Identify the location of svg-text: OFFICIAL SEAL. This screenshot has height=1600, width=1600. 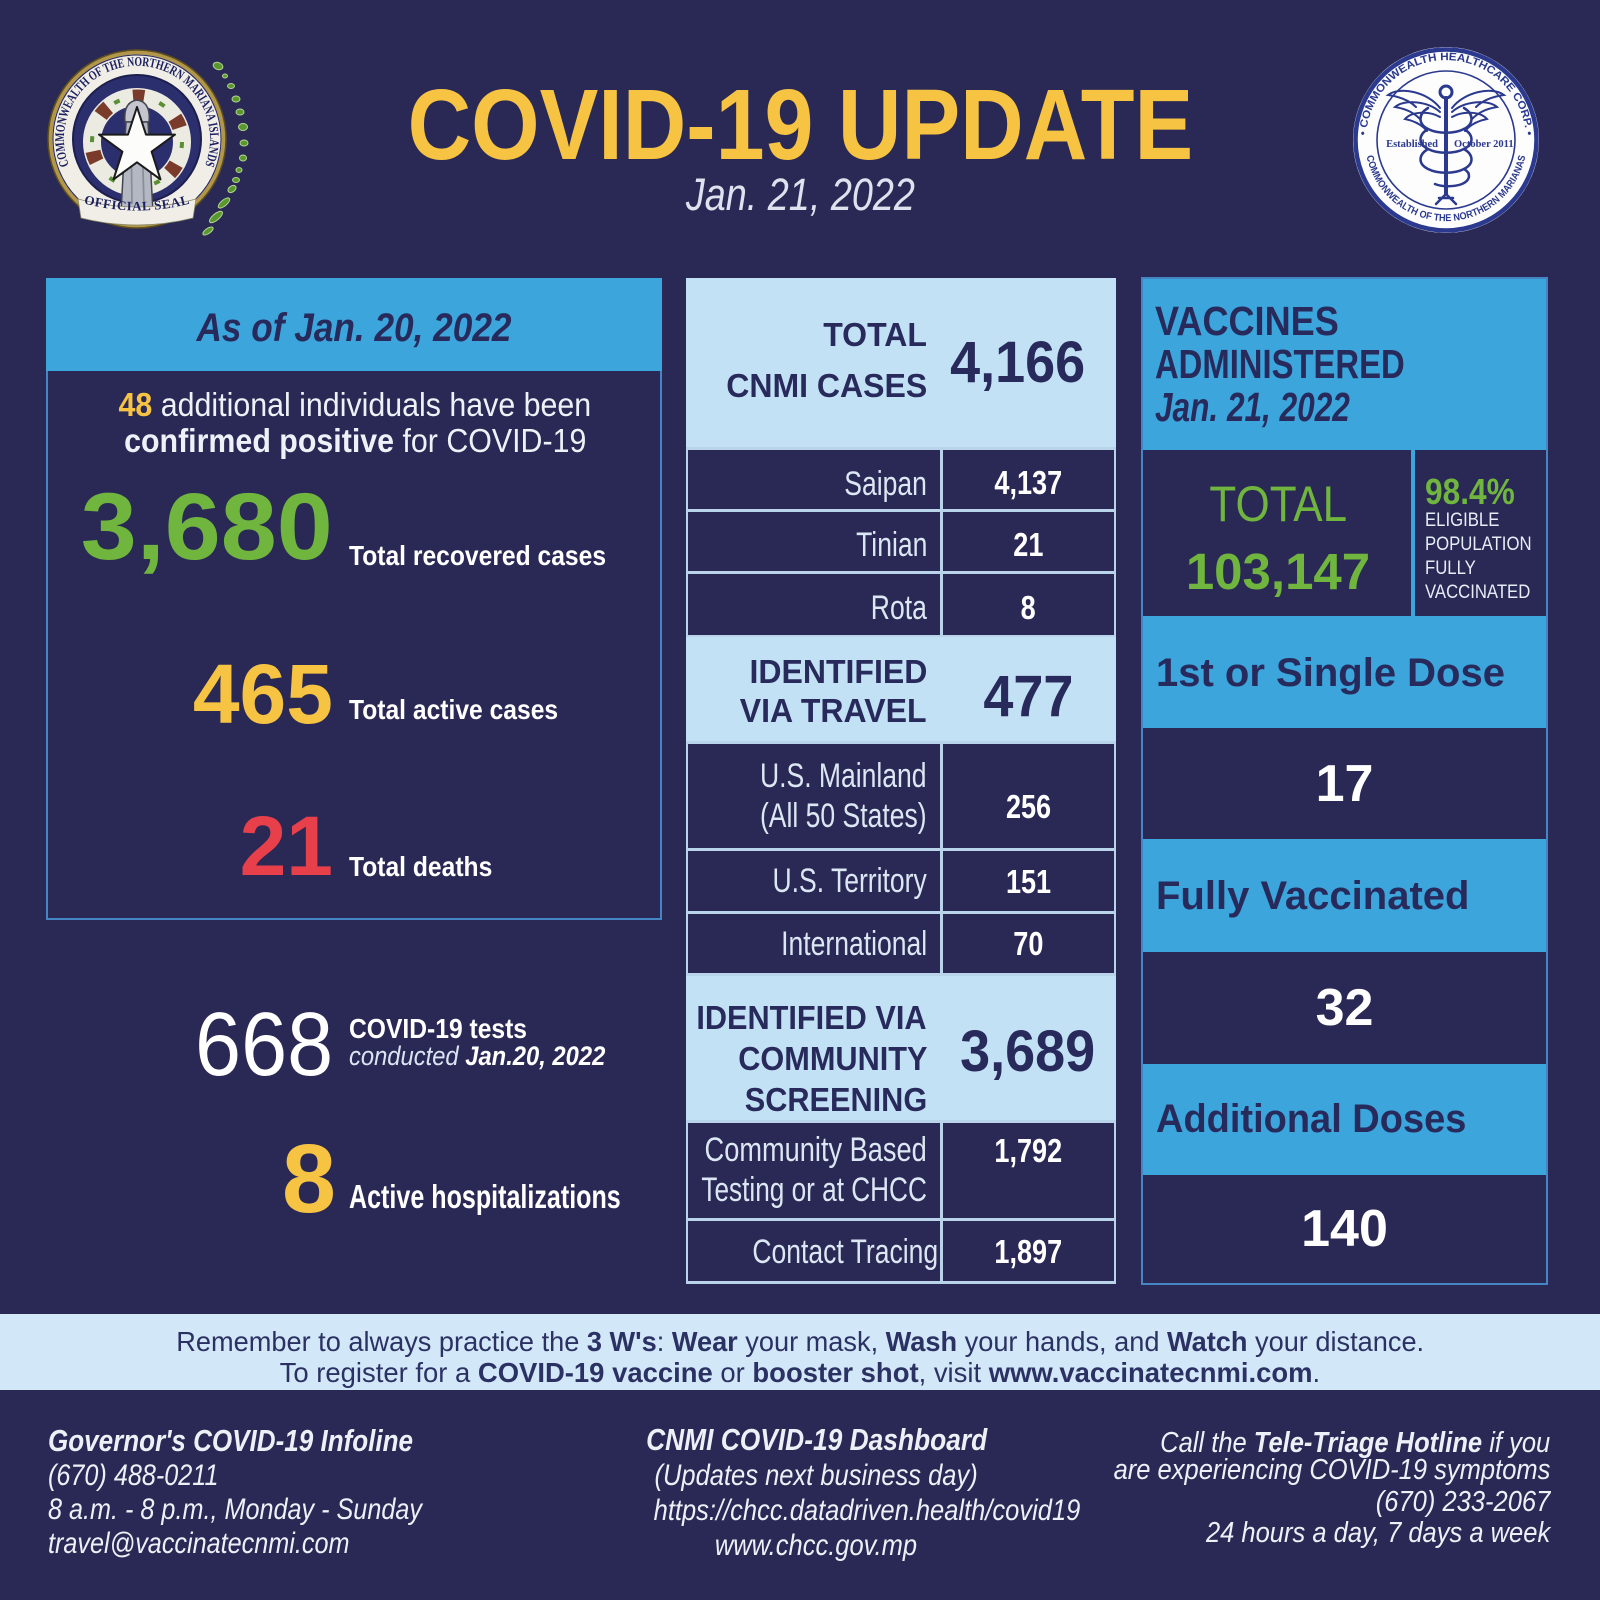
(137, 203).